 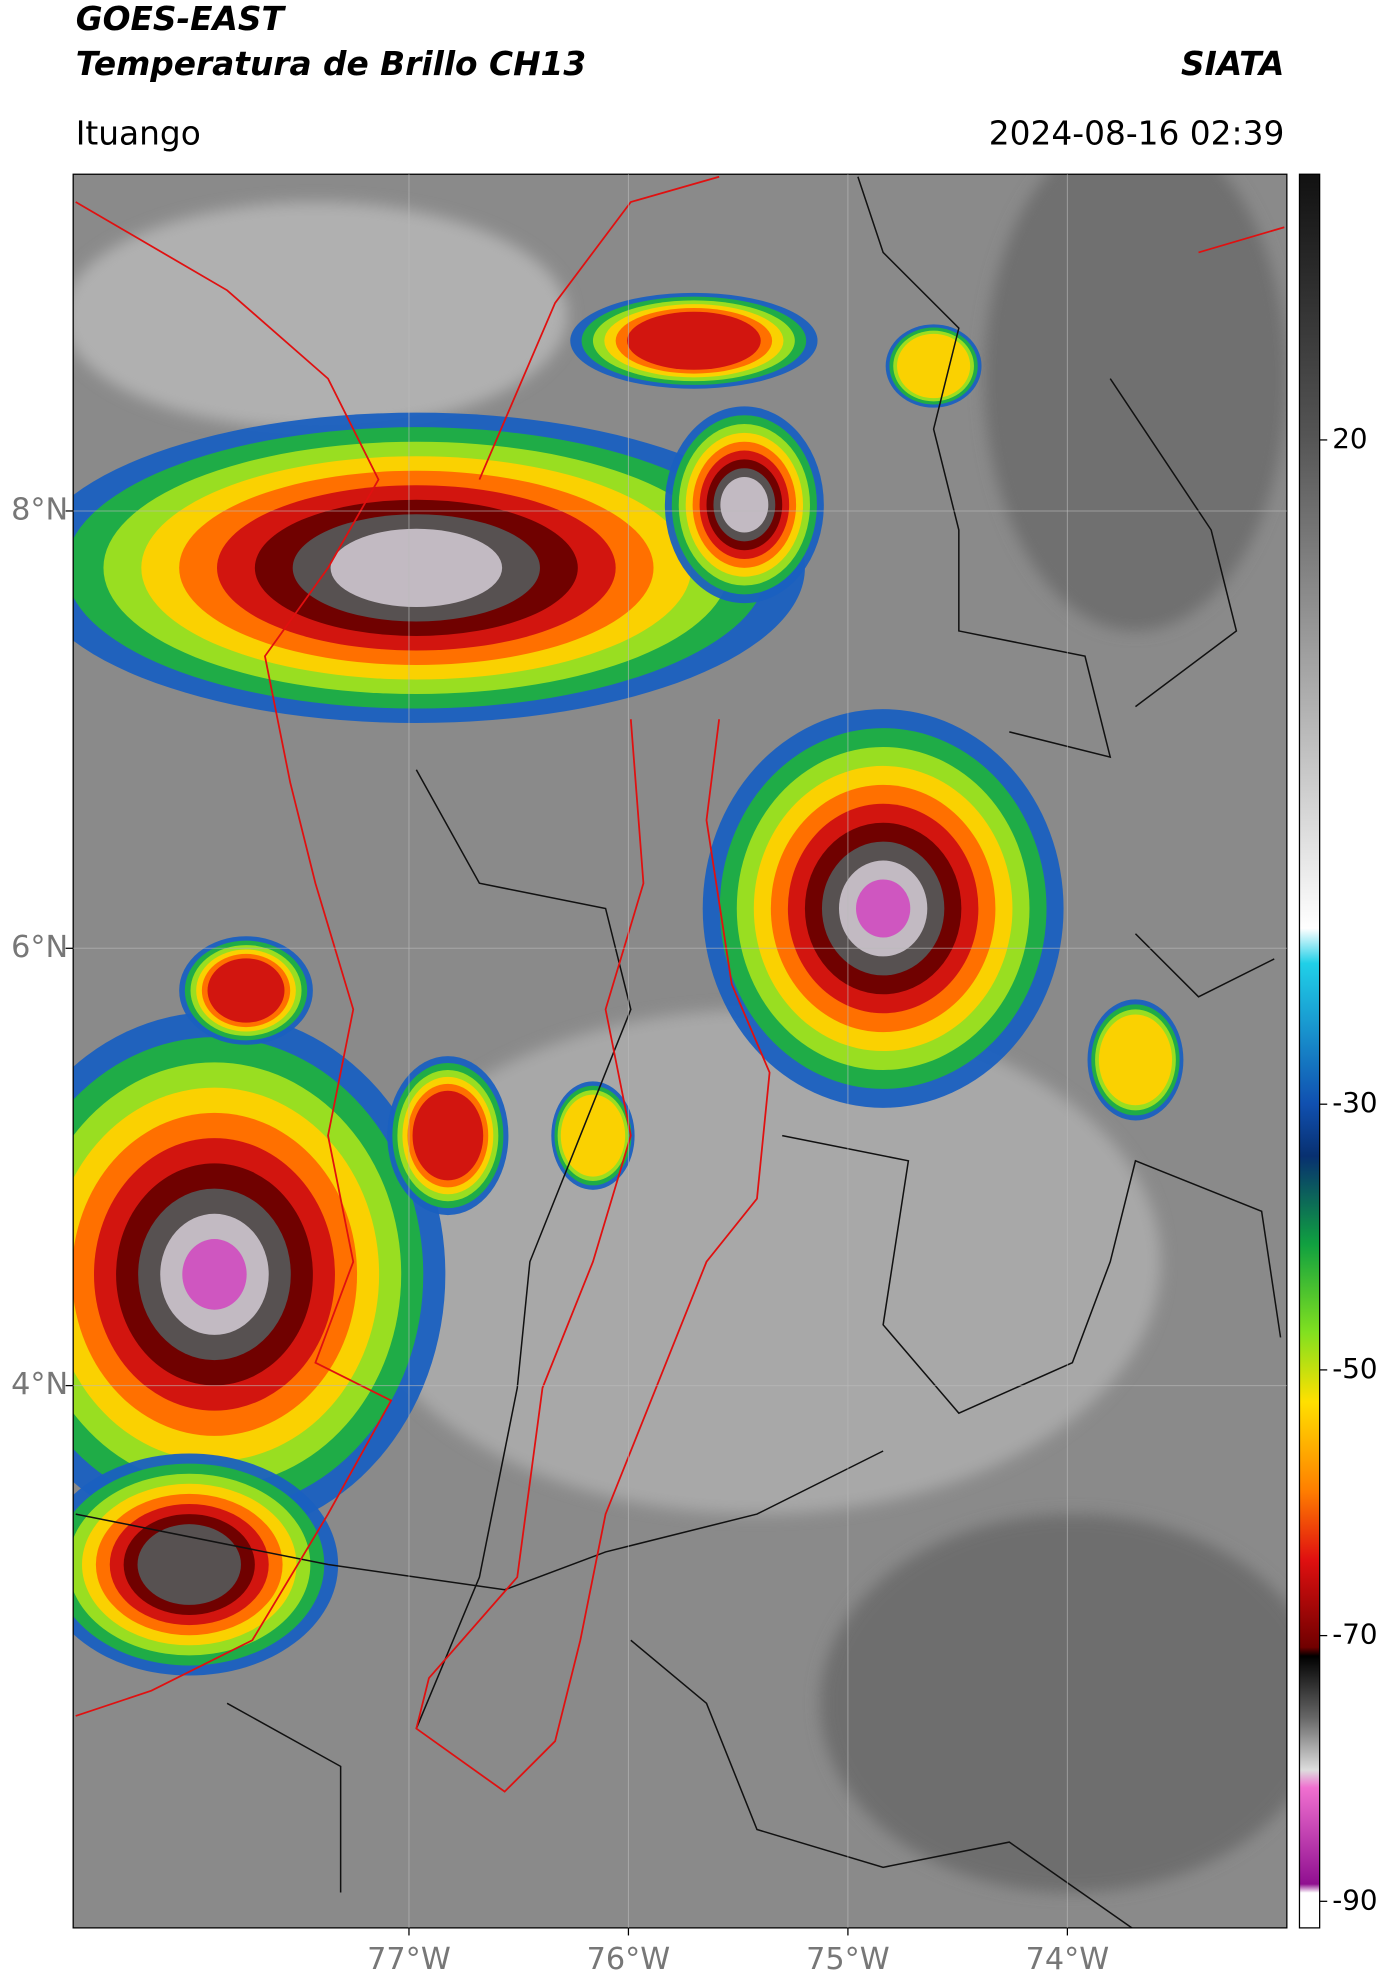 What do you see at coordinates (629, 1959) in the screenshot?
I see `x-tick-label: 76°W` at bounding box center [629, 1959].